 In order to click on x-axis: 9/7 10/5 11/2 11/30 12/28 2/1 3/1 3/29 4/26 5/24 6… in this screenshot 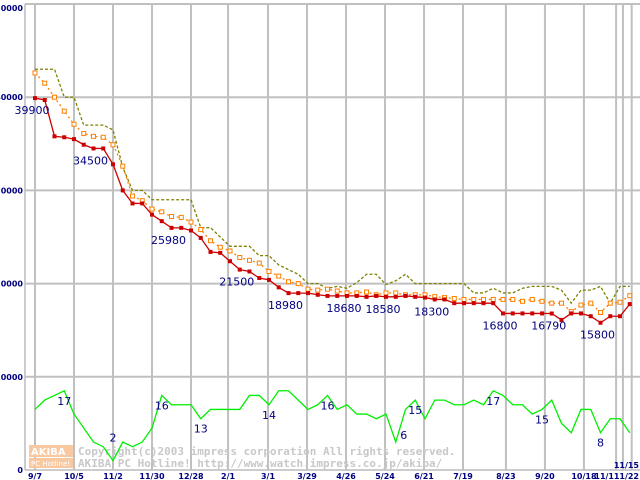, I will do `click(333, 470)`.